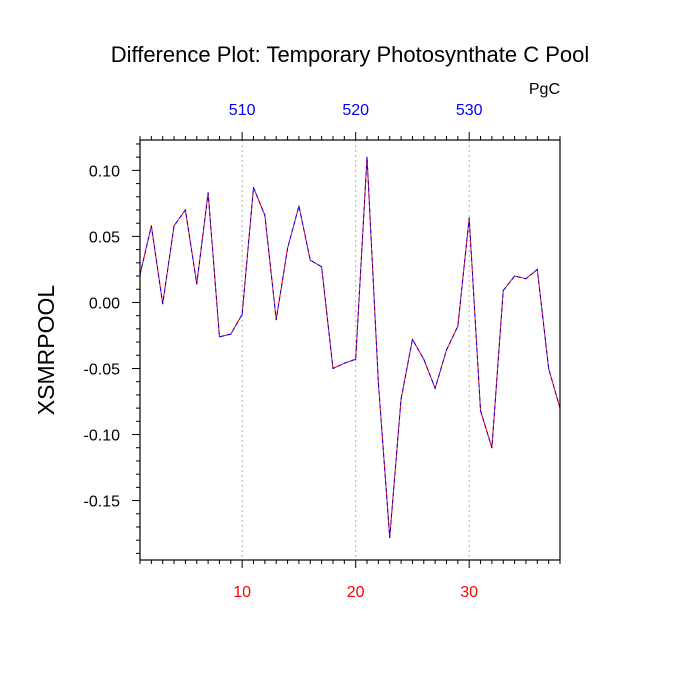 The image size is (700, 700). Describe the element at coordinates (102, 369) in the screenshot. I see `y-tick-label: -0.05` at that location.